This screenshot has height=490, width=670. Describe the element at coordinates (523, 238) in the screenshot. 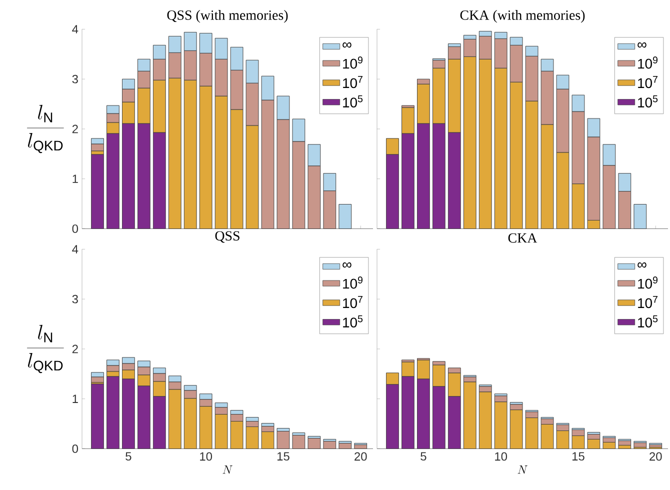

I see `chart-title: CKA` at that location.